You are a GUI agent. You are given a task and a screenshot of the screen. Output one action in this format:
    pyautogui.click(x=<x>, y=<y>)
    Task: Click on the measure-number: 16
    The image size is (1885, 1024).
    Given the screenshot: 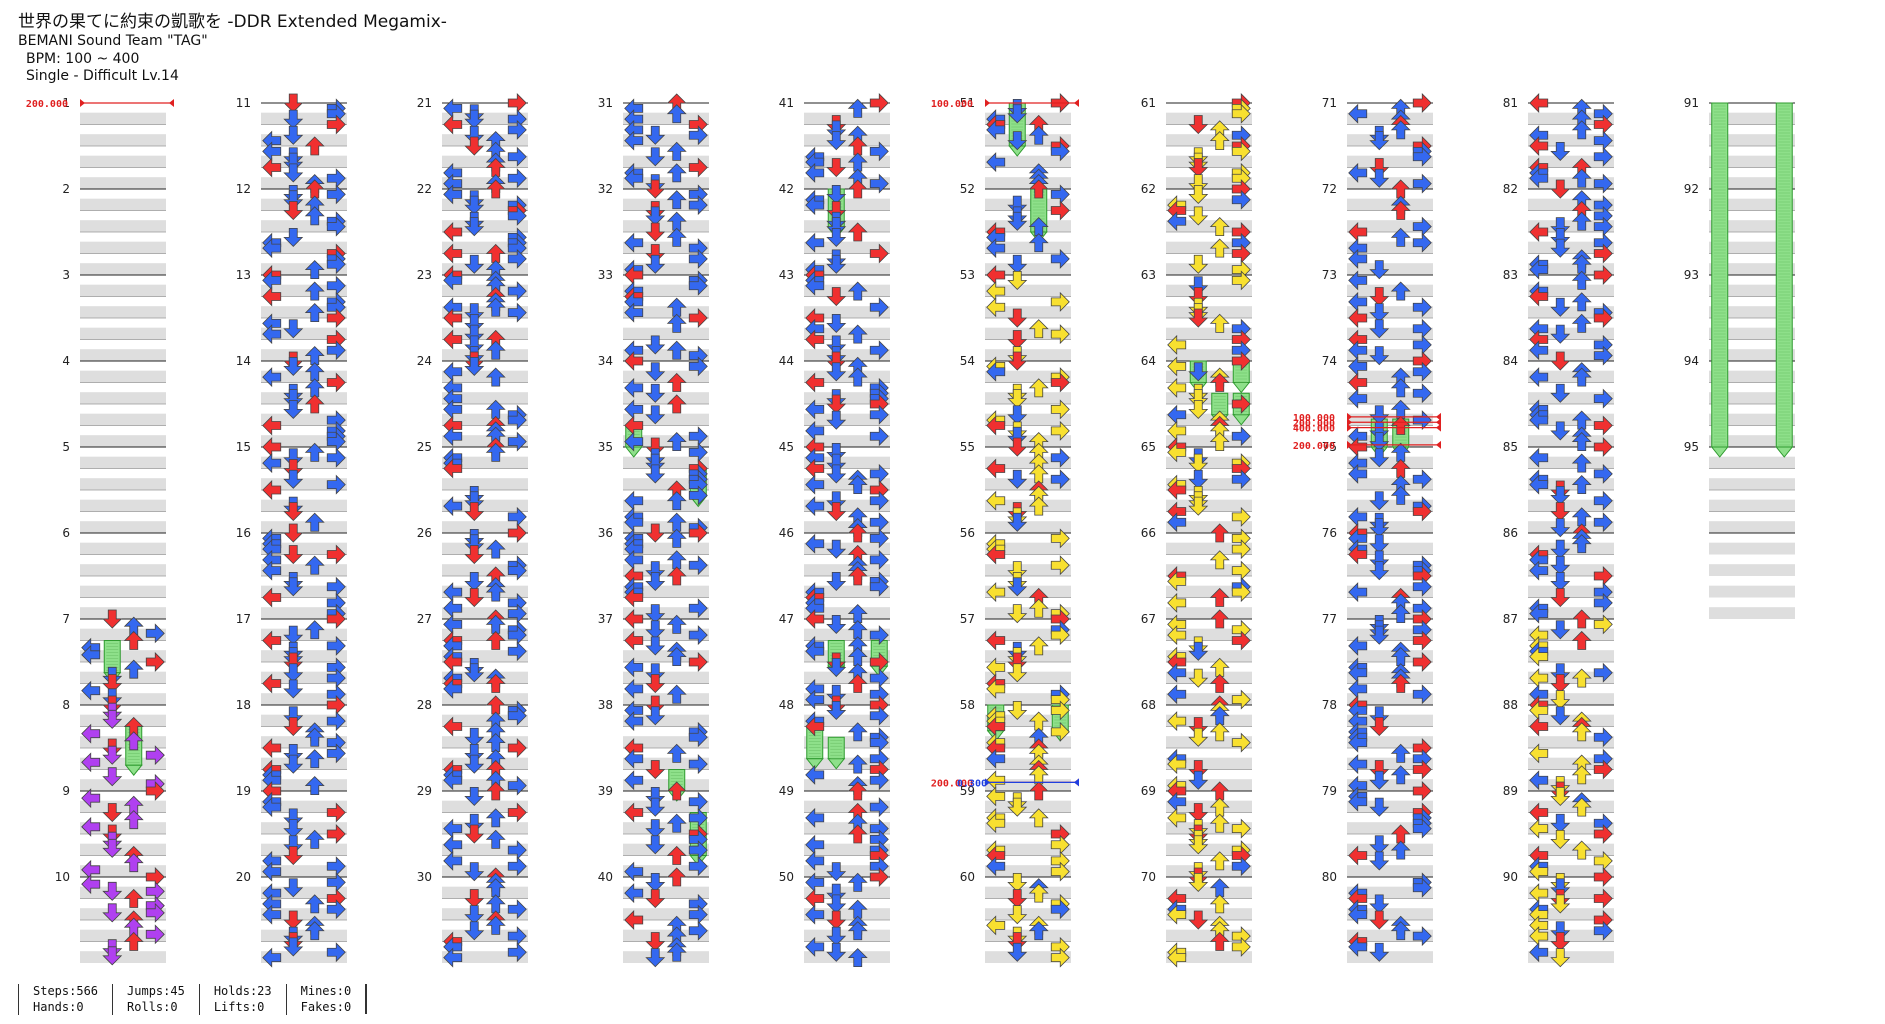 What is the action you would take?
    pyautogui.click(x=243, y=533)
    